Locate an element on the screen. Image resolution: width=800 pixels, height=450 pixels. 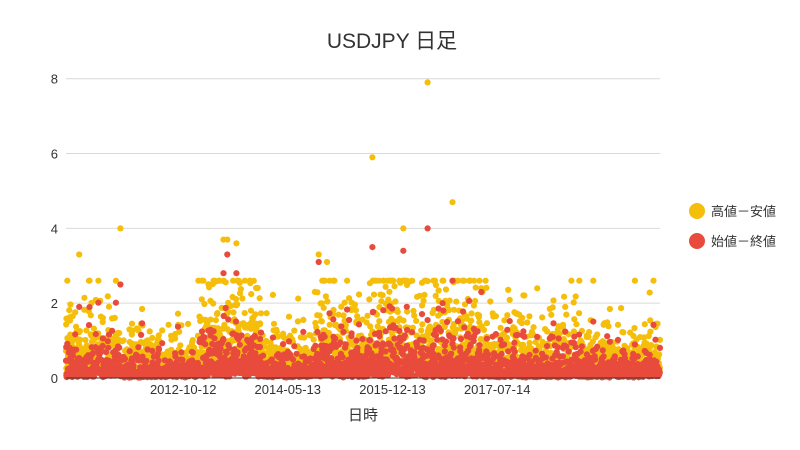
x-tick-label: 2012-10-12 is located at coordinates (183, 389).